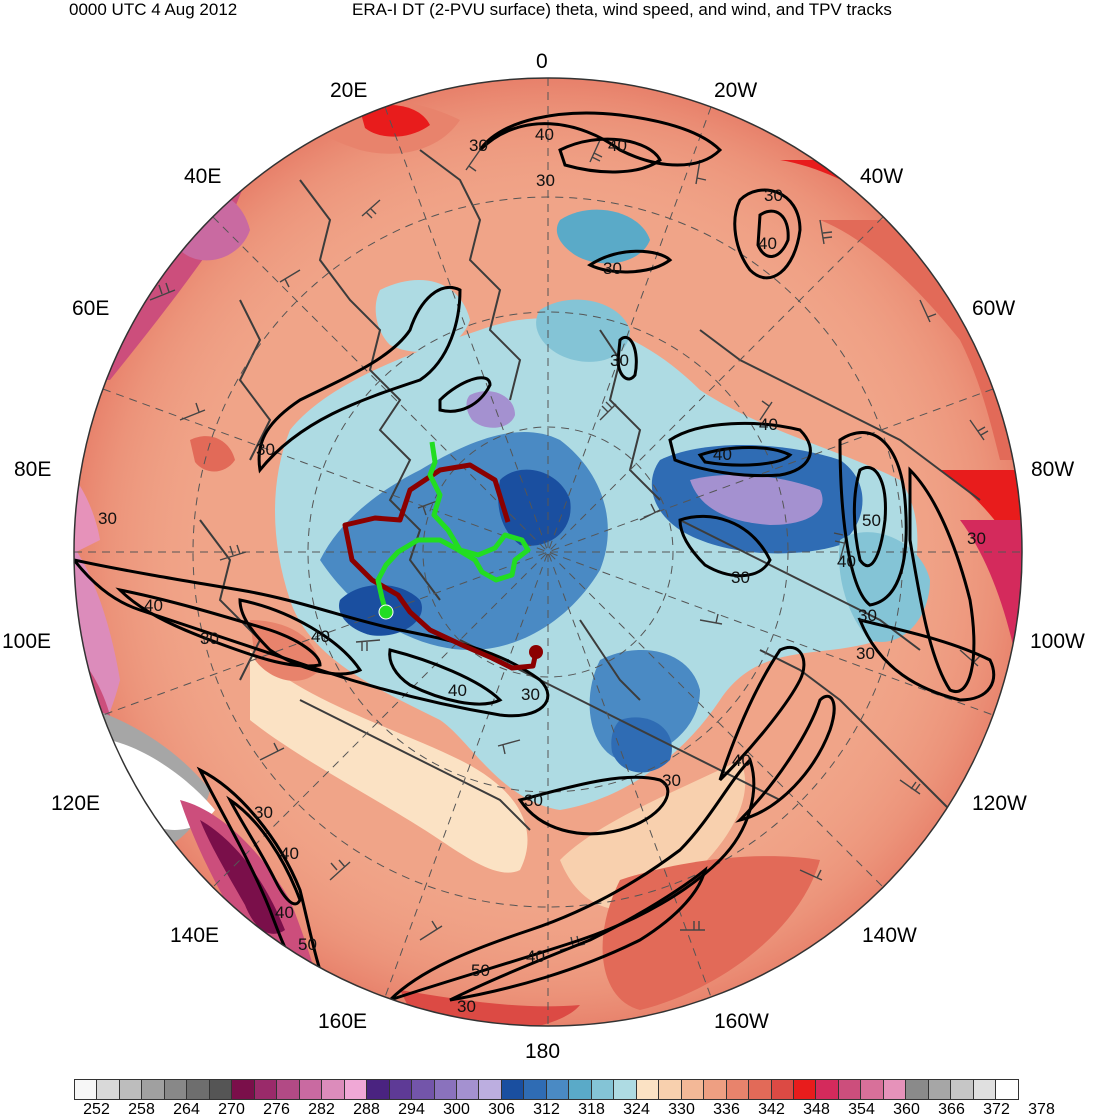 The width and height of the screenshot is (1099, 1120). I want to click on colorbar-tick: 348, so click(816, 1109).